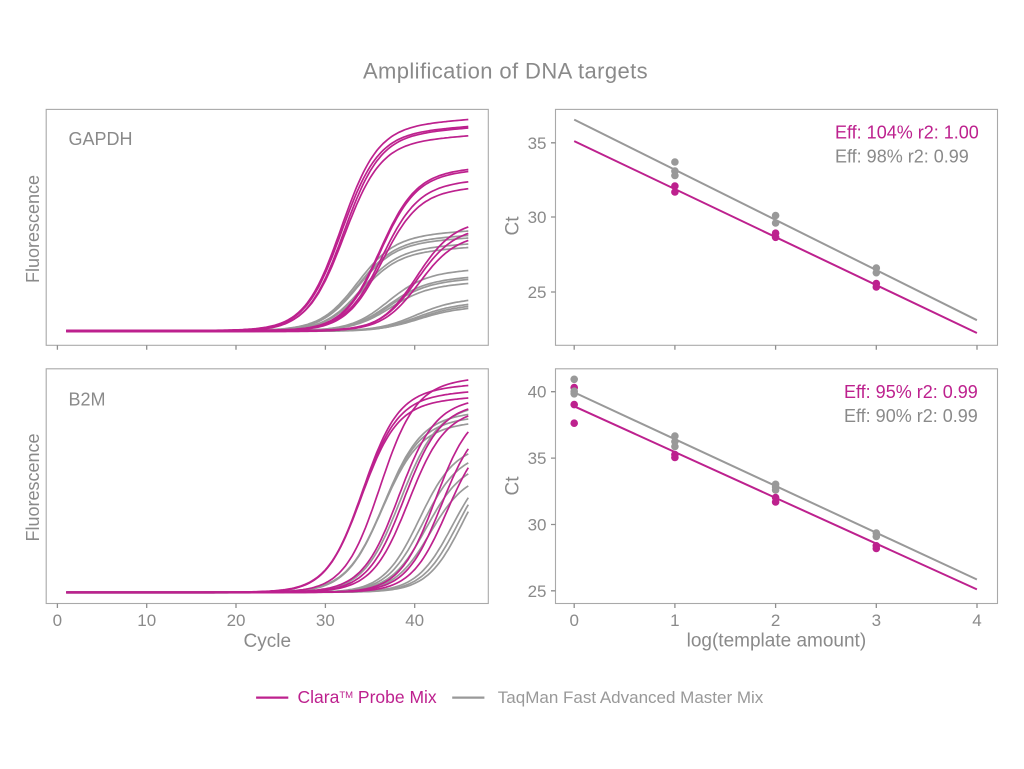 The height and width of the screenshot is (769, 1024). I want to click on svg-text: log(template amount), so click(777, 640).